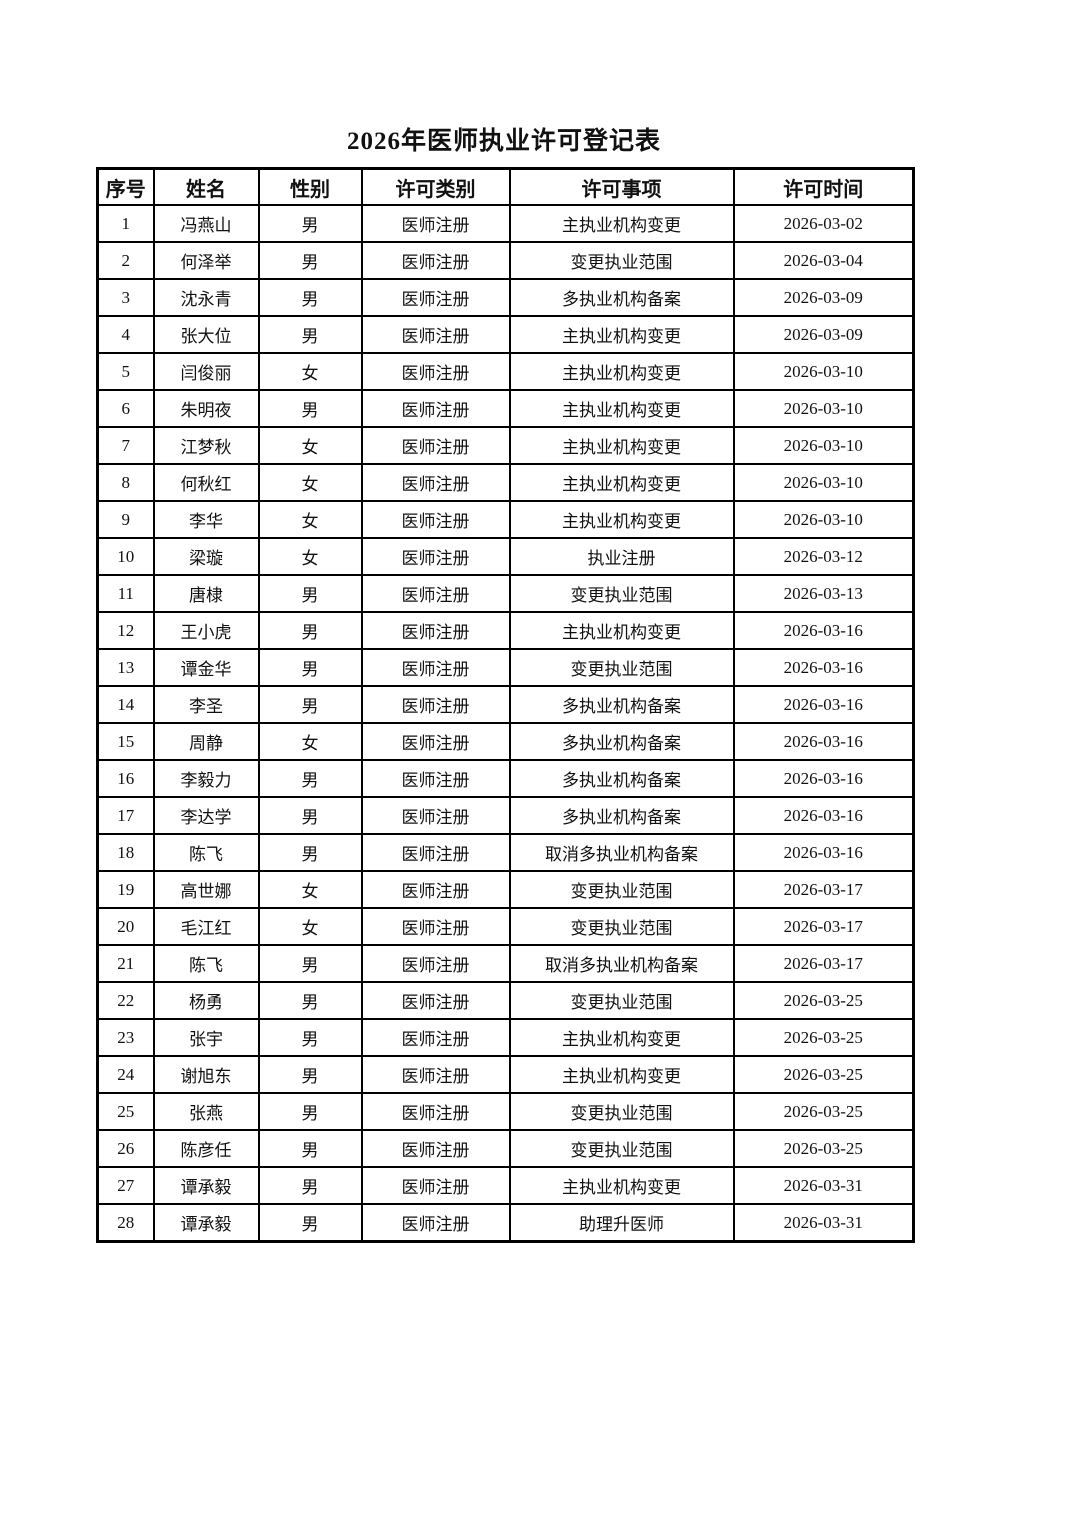 The image size is (1074, 1520). I want to click on table-row: 9 李华女医师注册 主执业机构变更 2026-03-10, so click(505, 519).